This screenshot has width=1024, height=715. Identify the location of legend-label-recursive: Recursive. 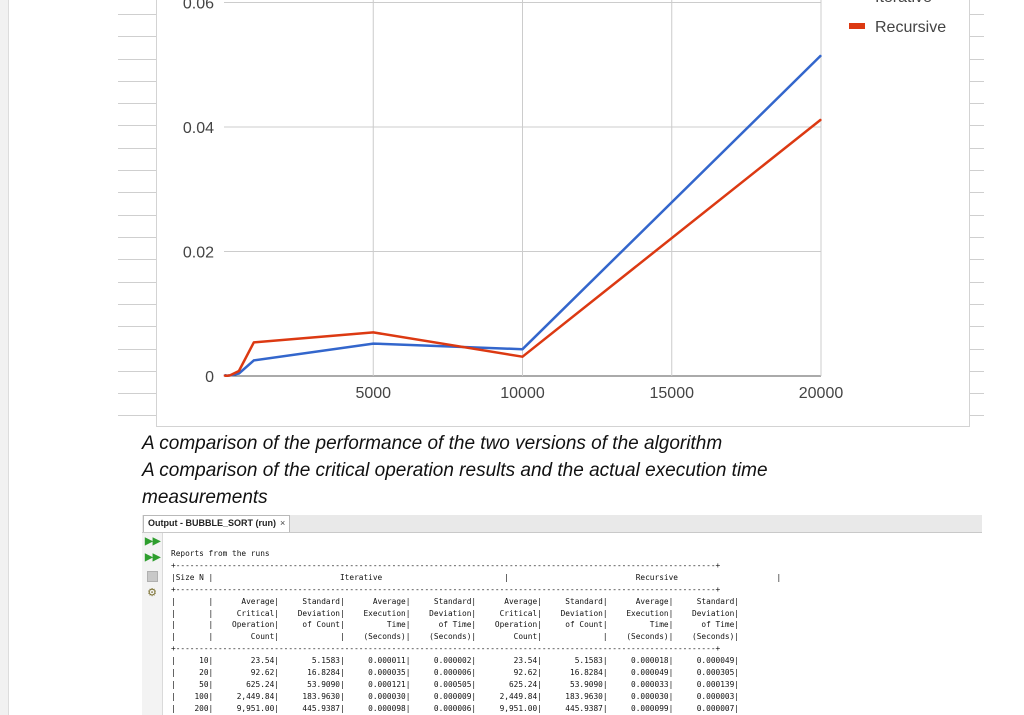
(910, 27).